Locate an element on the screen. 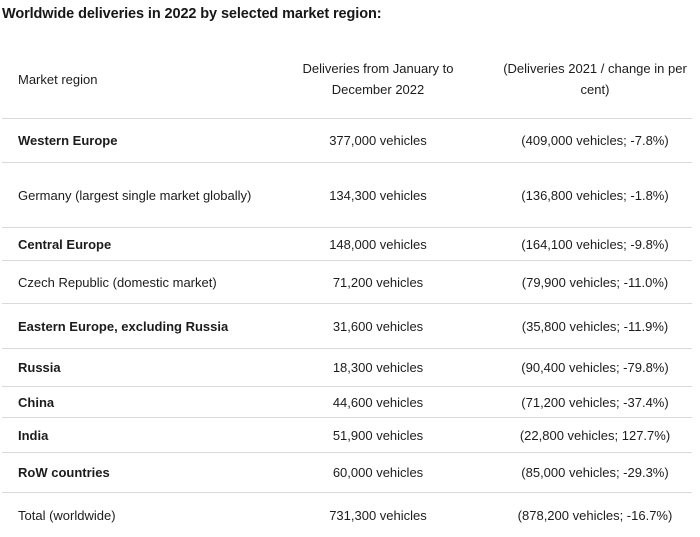  deliveries-2021-change-cell: (164,100 vehicles; -9.8%) is located at coordinates (595, 244).